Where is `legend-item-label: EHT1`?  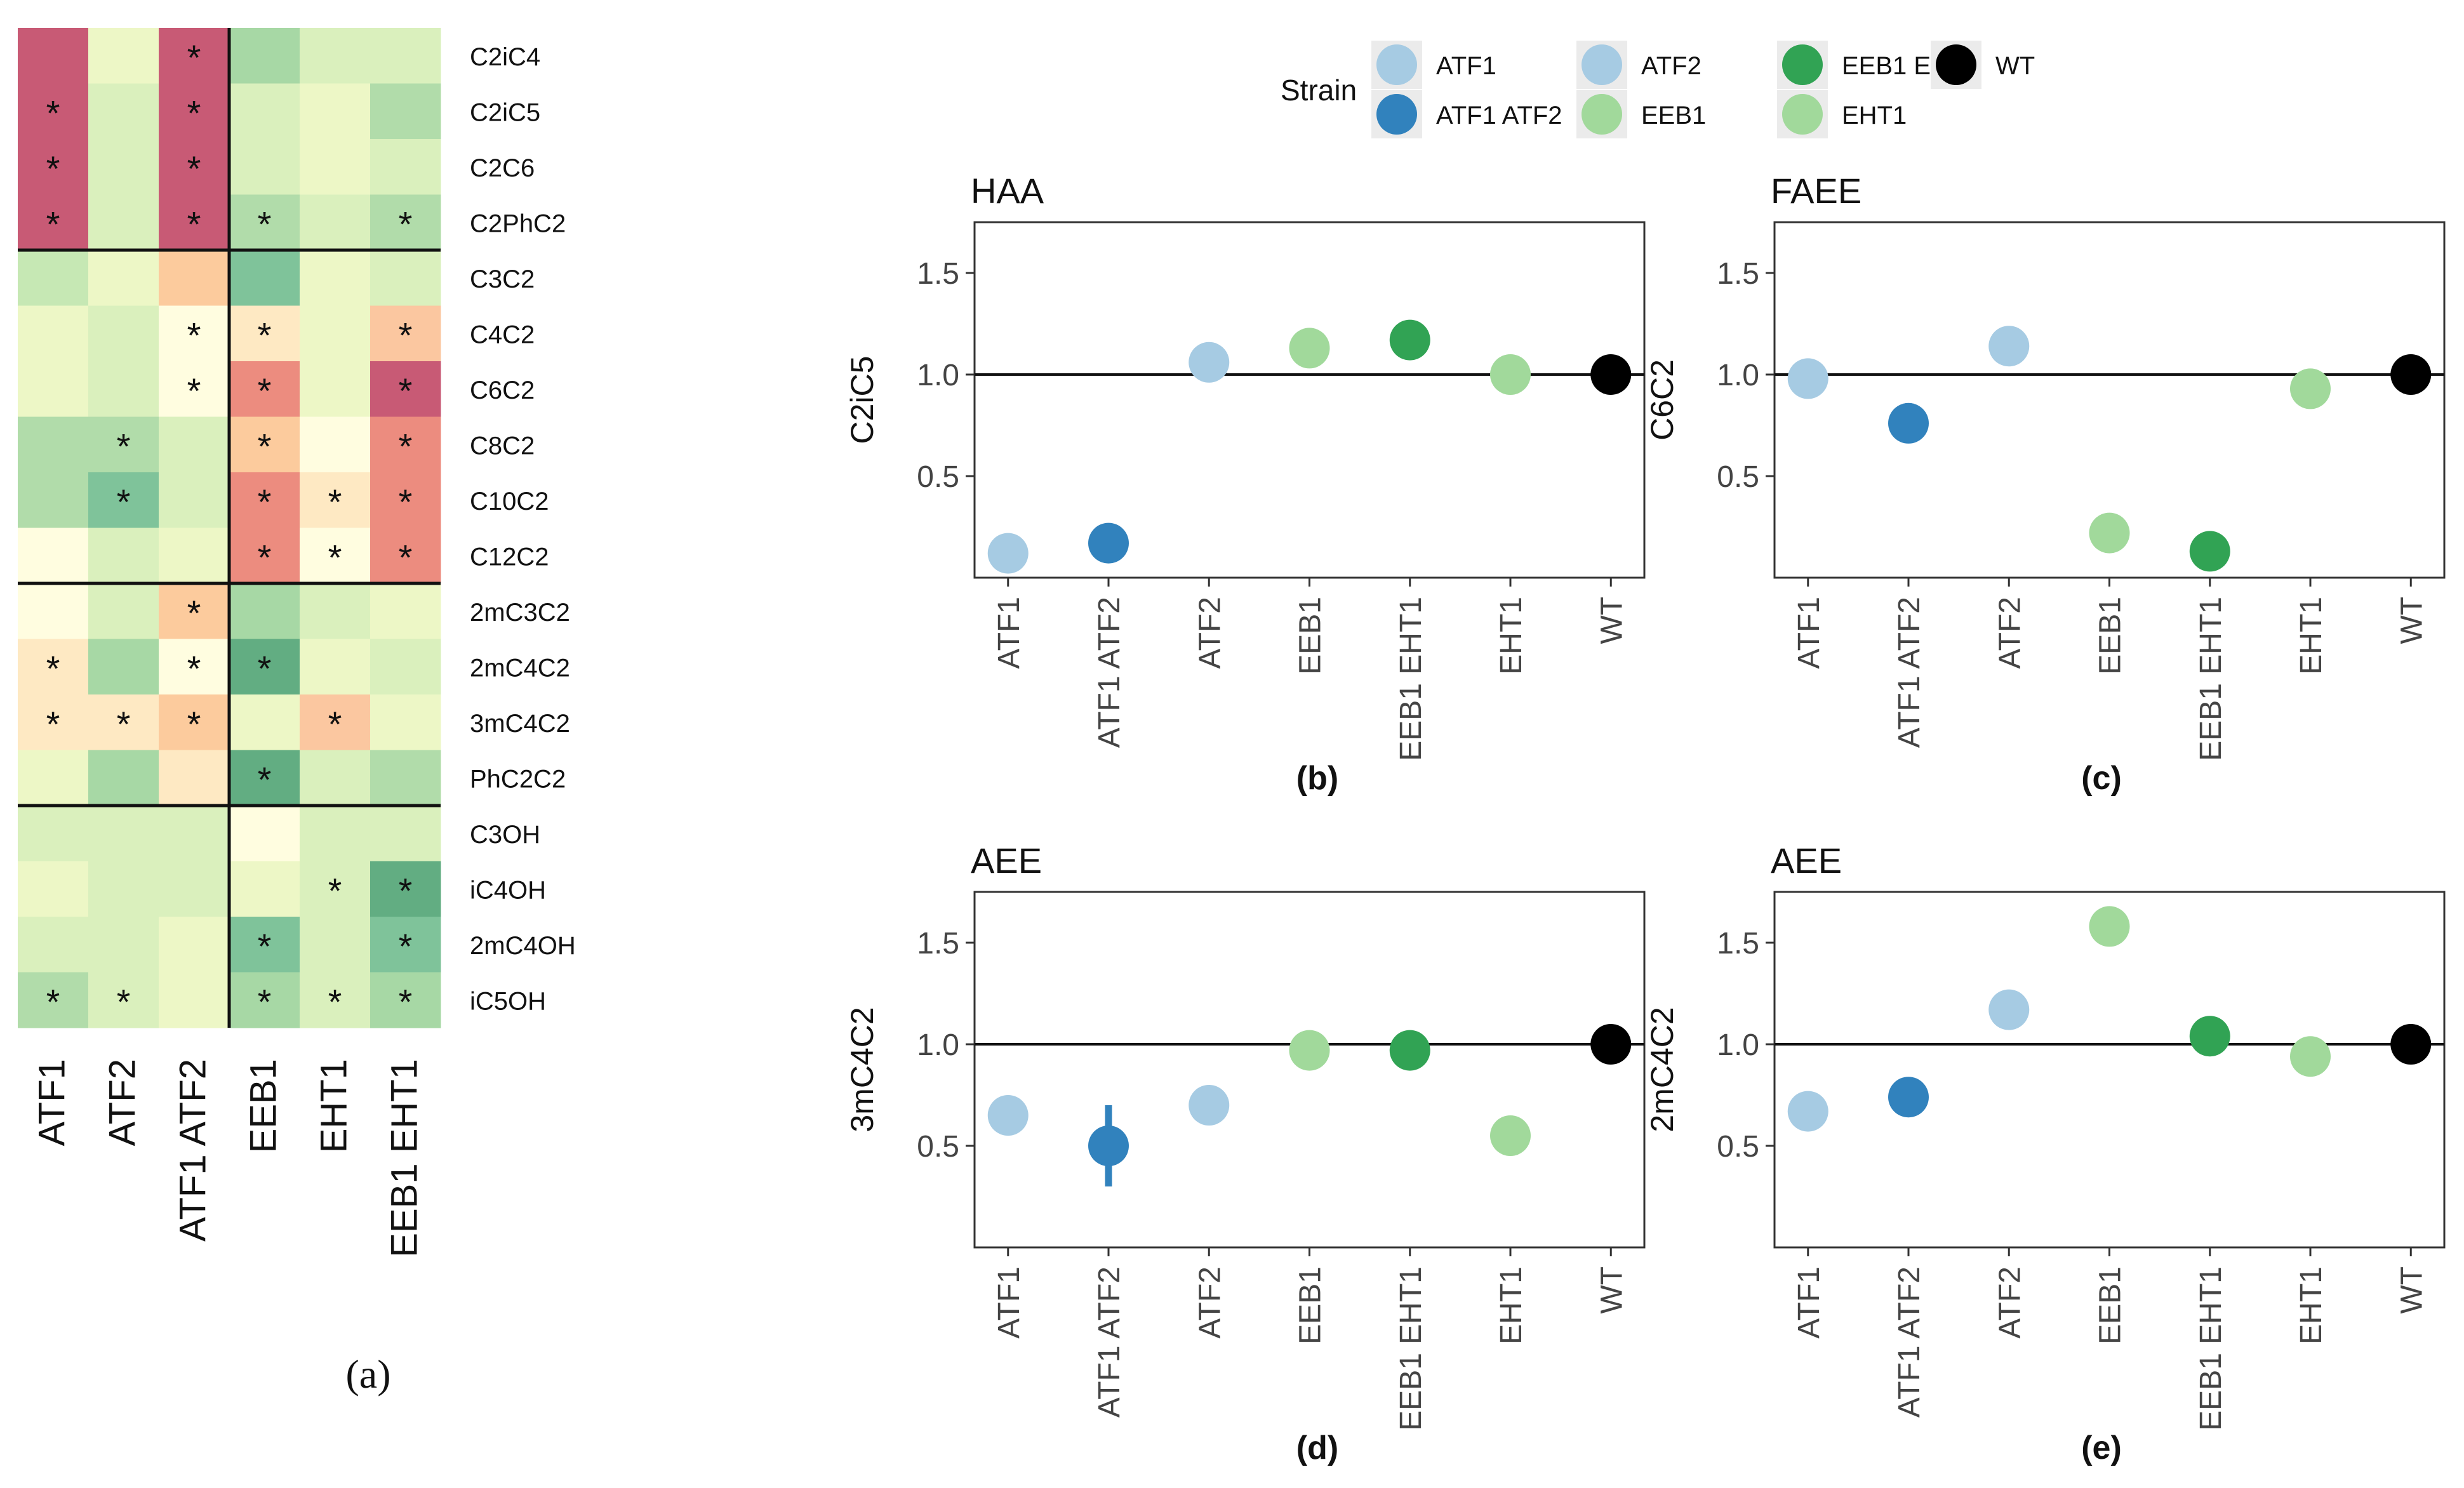
legend-item-label: EHT1 is located at coordinates (1874, 116).